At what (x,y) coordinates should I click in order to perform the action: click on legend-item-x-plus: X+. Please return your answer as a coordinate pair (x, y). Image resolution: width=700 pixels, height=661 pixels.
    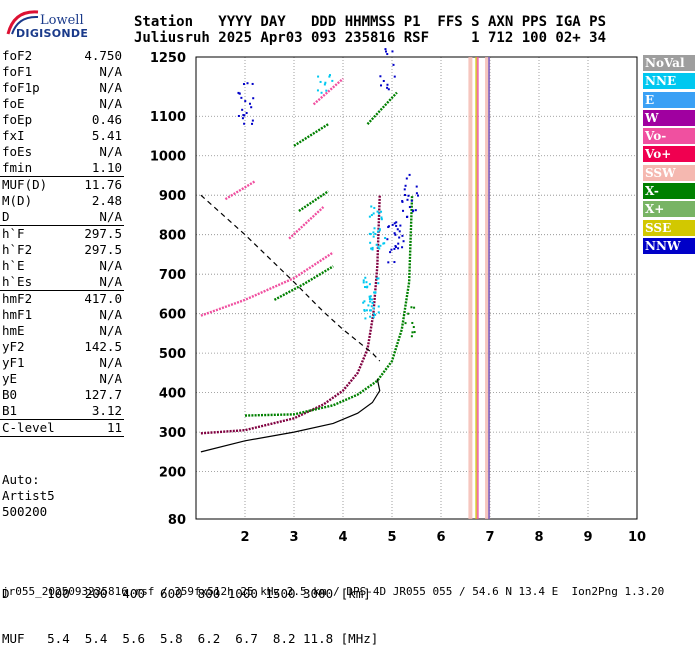
    Looking at the image, I should click on (669, 209).